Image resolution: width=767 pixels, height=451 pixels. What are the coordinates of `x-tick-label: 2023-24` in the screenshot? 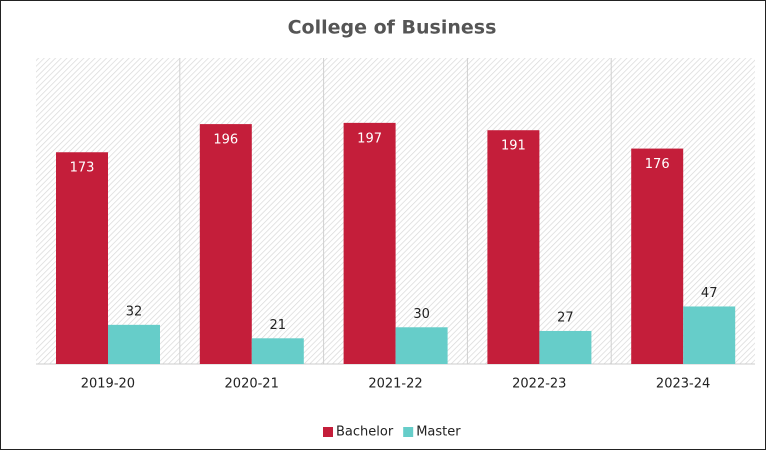 It's located at (683, 384).